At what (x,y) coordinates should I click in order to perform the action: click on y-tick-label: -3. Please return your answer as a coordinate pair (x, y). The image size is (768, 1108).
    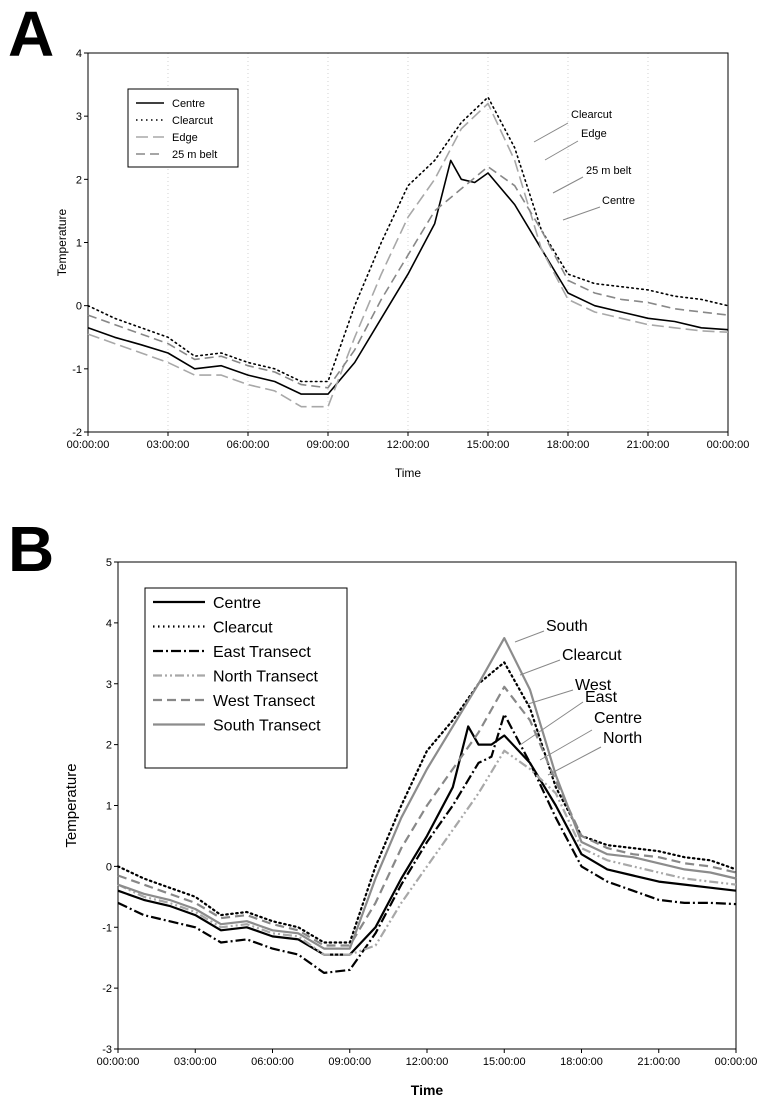
    Looking at the image, I should click on (107, 1050).